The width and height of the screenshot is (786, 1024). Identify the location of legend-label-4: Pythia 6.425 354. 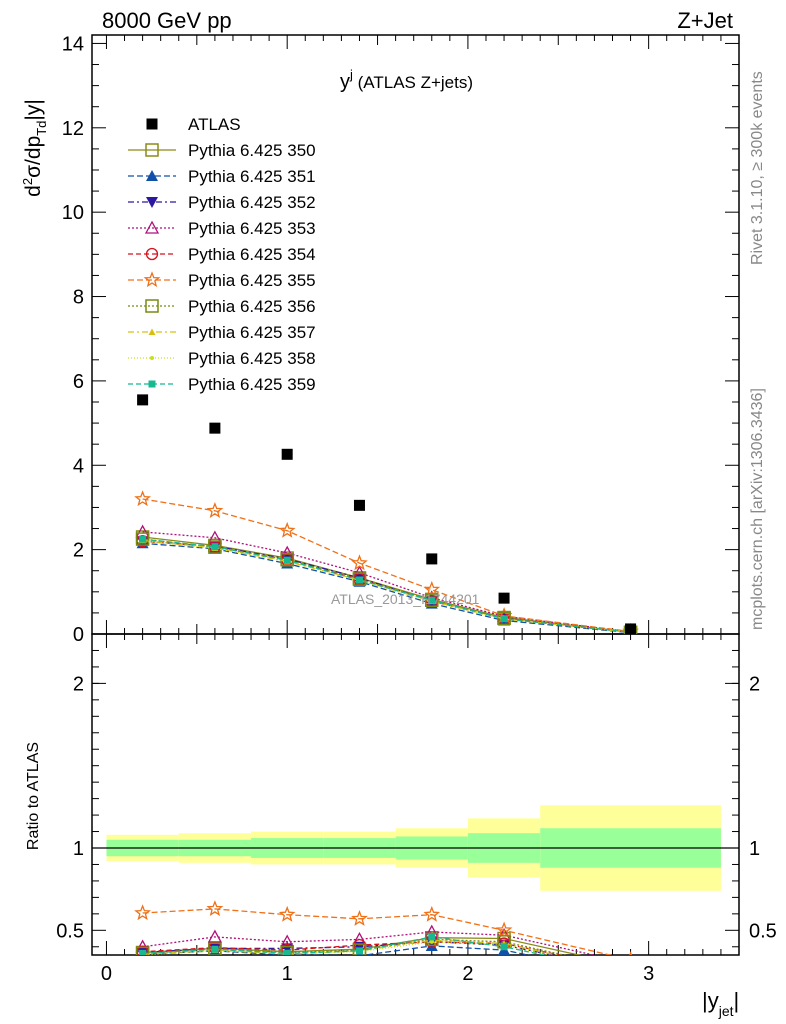
(252, 254).